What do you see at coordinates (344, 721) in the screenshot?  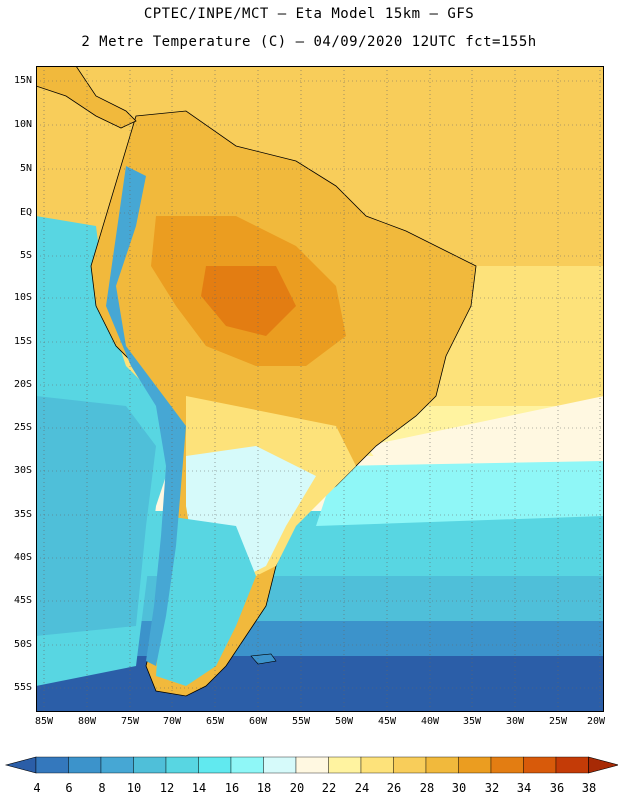 I see `lon-label: 50W` at bounding box center [344, 721].